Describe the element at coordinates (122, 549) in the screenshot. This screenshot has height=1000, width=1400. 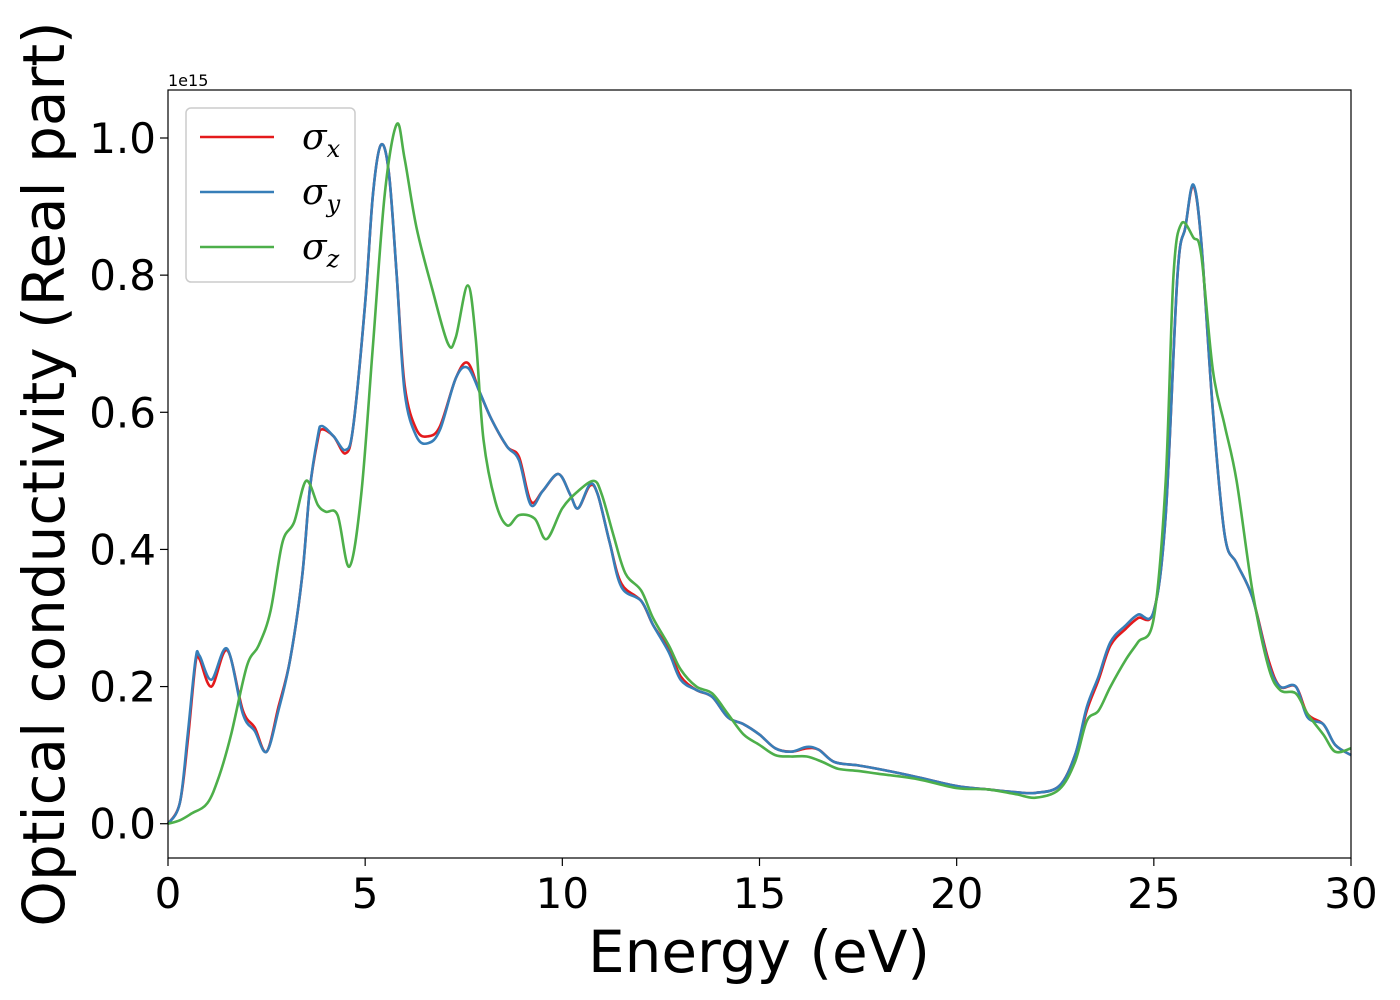
I see `y-tick-label: 0.4` at that location.